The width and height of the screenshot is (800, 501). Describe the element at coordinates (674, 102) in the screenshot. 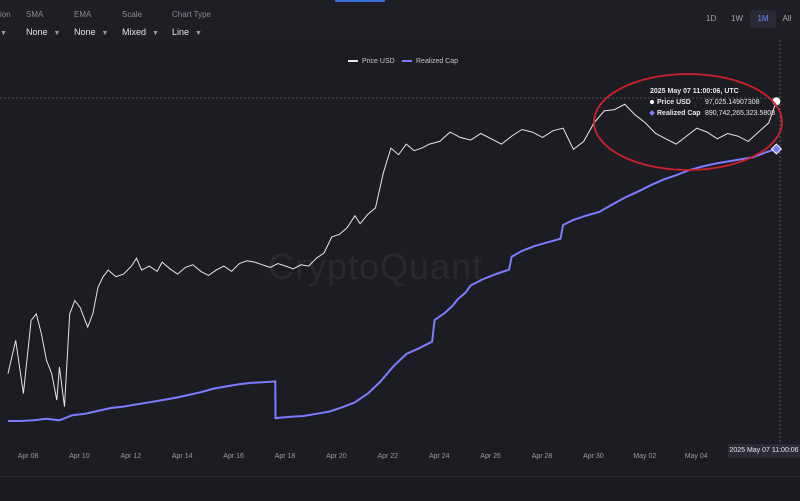

I see `tooltip-price-label: Price USD` at that location.